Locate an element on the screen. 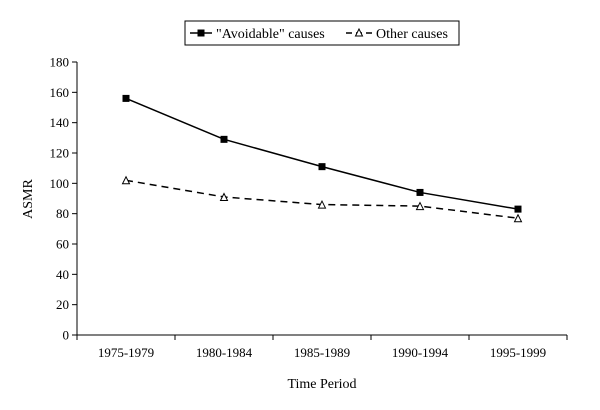 This screenshot has height=410, width=600. y-tick-label: 180 is located at coordinates (60, 62).